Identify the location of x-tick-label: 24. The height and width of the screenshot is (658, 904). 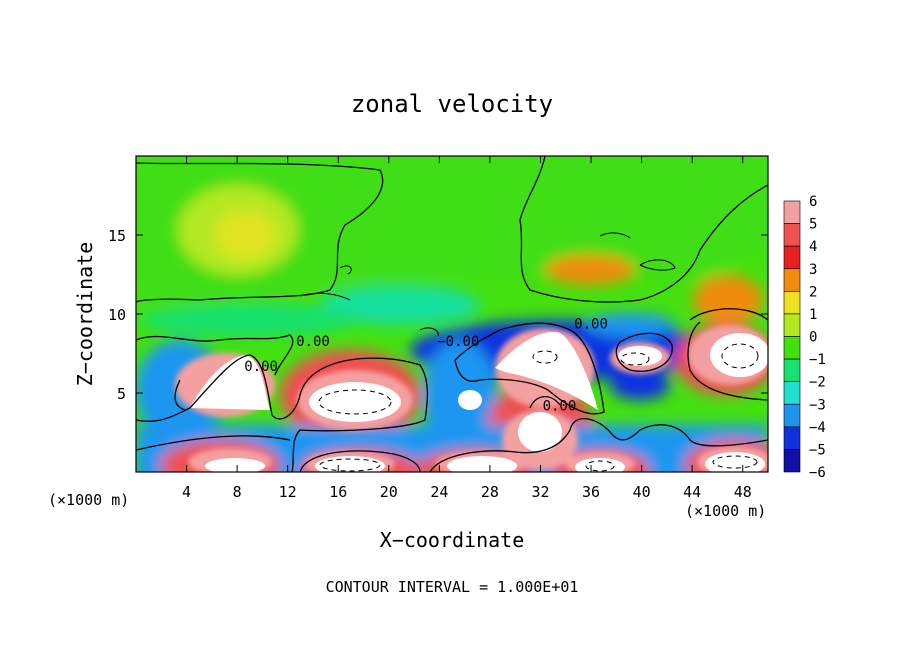
(439, 492).